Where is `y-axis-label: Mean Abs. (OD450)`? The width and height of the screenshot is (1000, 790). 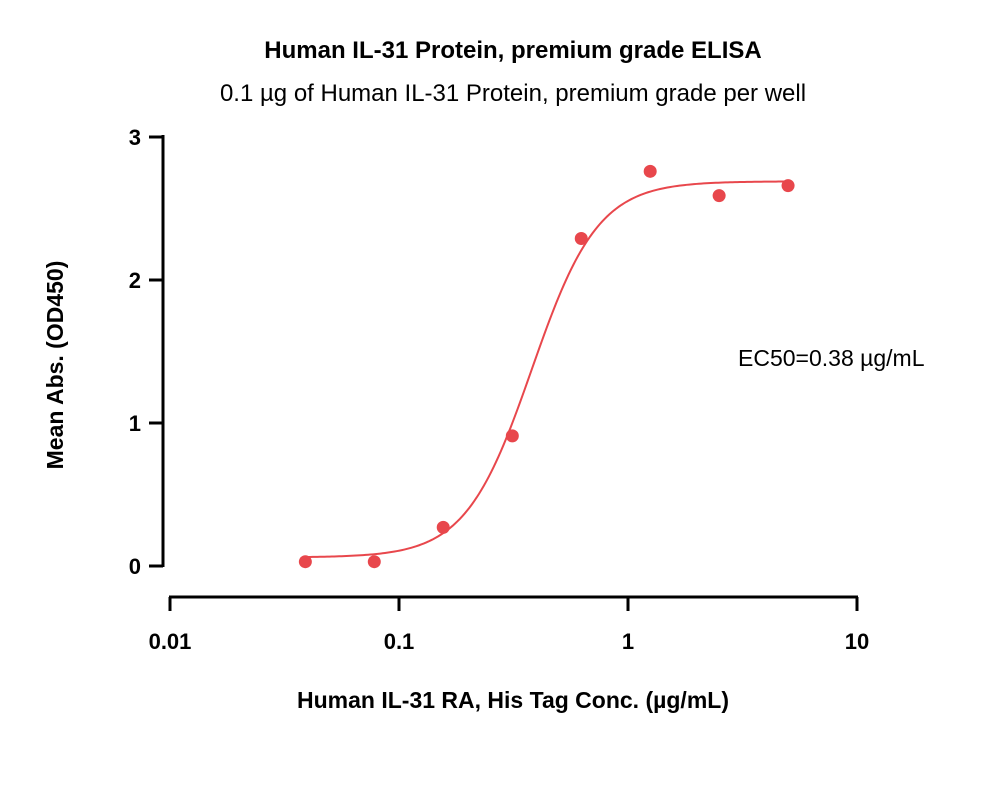
y-axis-label: Mean Abs. (OD450) is located at coordinates (55, 365).